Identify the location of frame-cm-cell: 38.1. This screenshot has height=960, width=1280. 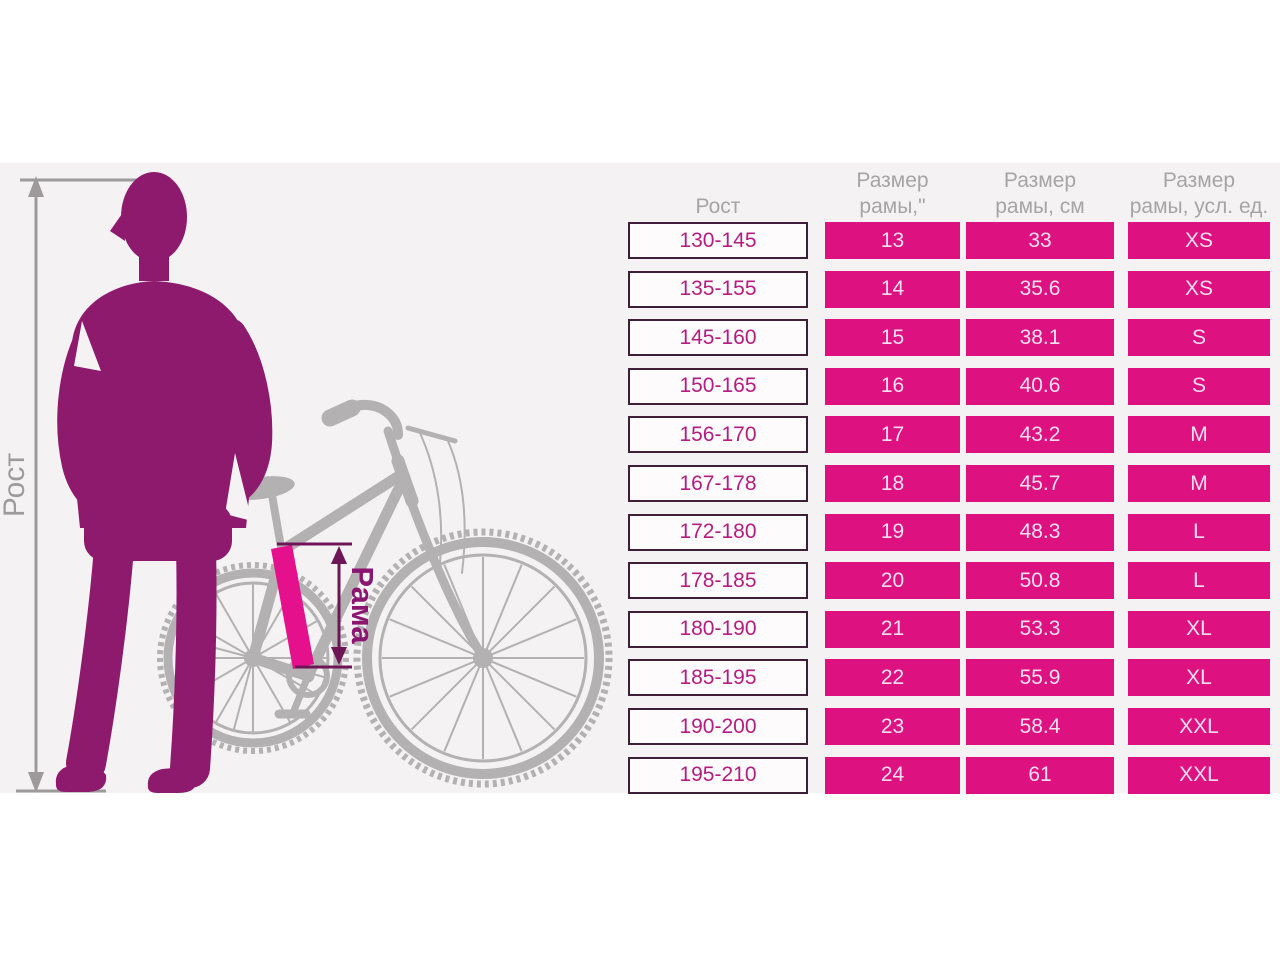
(1040, 338).